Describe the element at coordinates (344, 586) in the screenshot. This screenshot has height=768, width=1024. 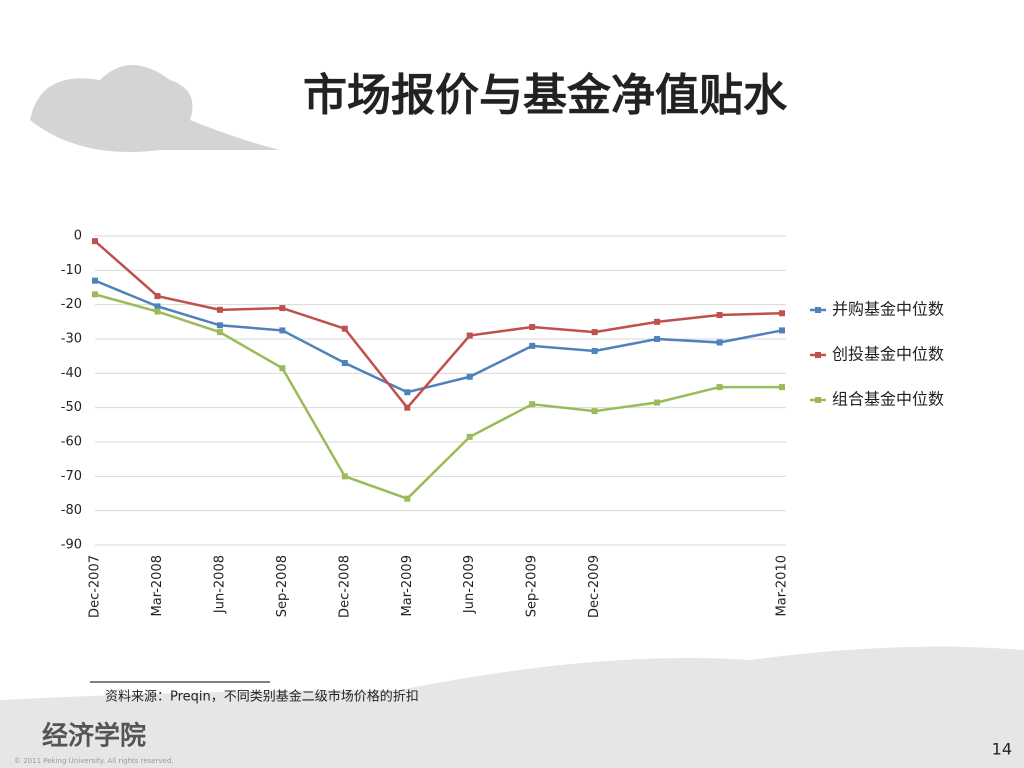
I see `x-tick-label: Dec-2008` at that location.